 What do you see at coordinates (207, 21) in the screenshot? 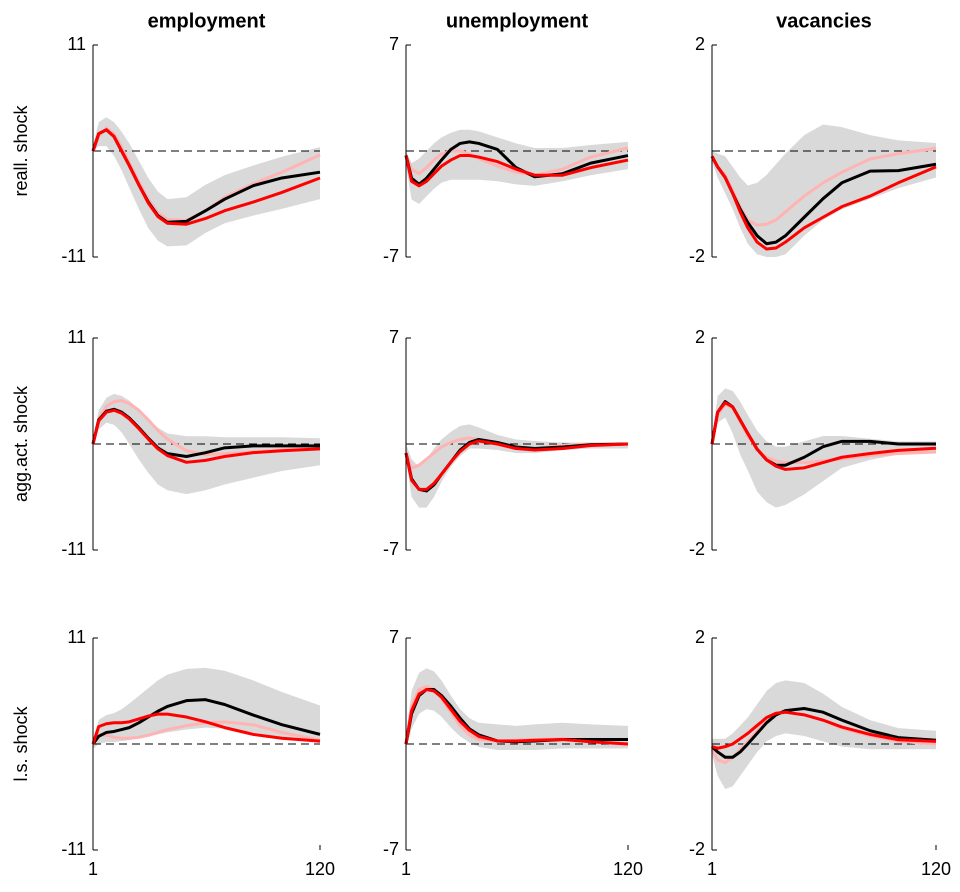
I see `panel-title: employment` at bounding box center [207, 21].